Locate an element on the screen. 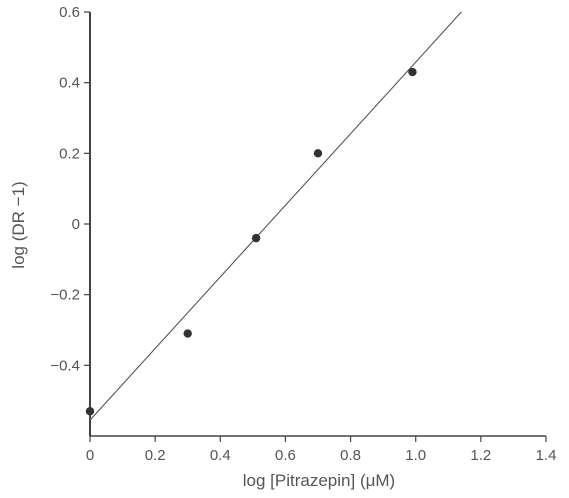  y-axis-title: log (DR −1) is located at coordinates (18, 224).